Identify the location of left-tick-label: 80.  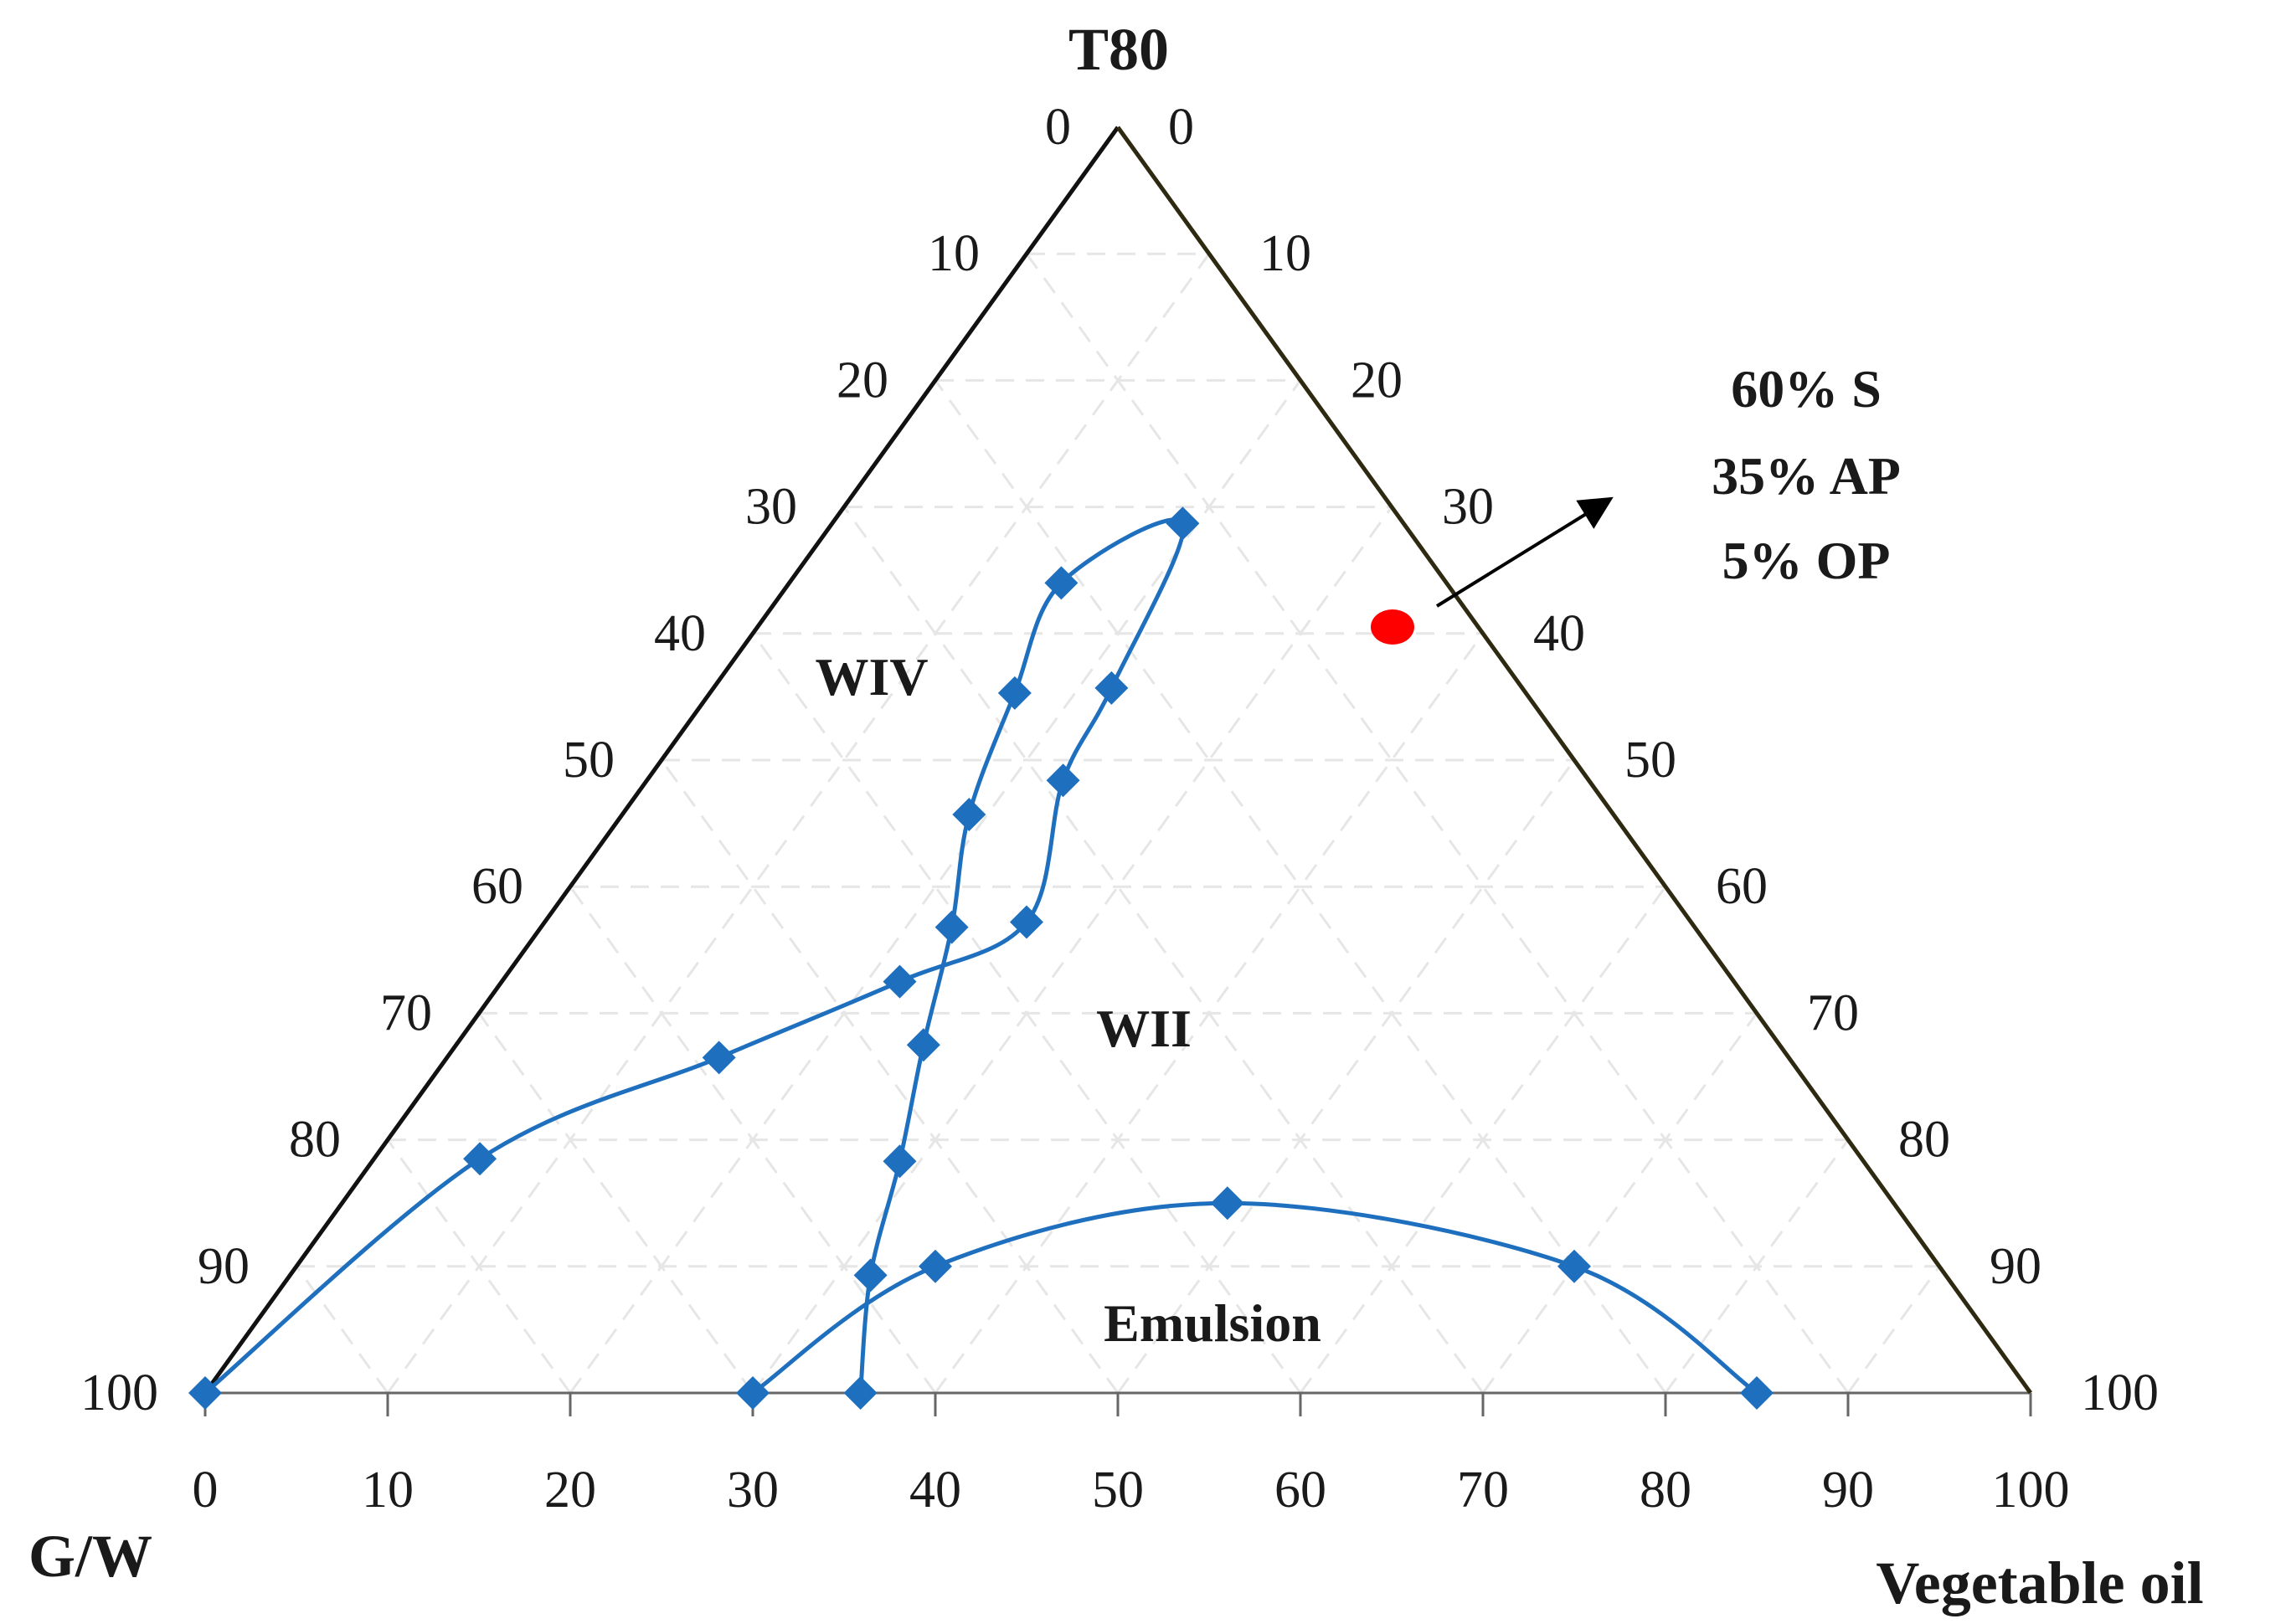
(315, 1140).